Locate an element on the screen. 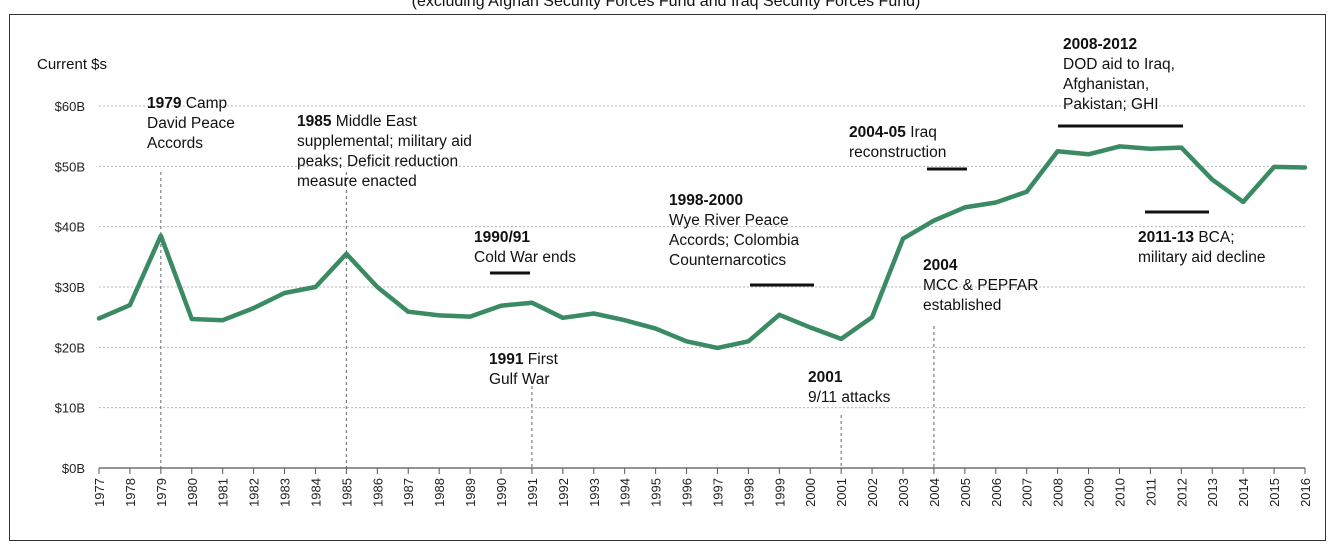 This screenshot has height=545, width=1331. x-tick-label: 1994 is located at coordinates (625, 492).